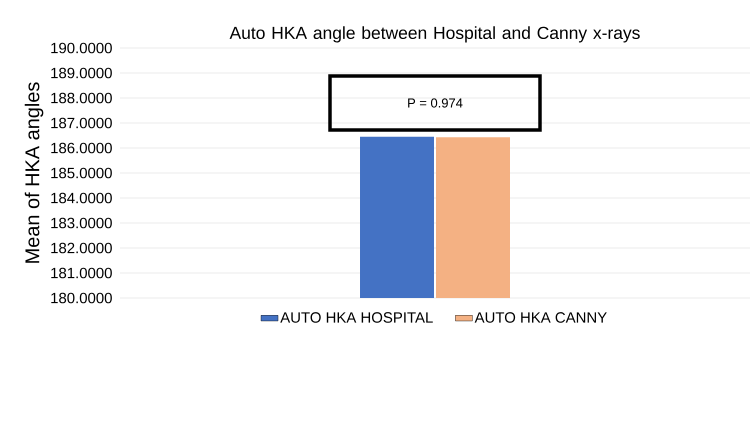  What do you see at coordinates (81, 298) in the screenshot?
I see `y-tick-label: 180.0000` at bounding box center [81, 298].